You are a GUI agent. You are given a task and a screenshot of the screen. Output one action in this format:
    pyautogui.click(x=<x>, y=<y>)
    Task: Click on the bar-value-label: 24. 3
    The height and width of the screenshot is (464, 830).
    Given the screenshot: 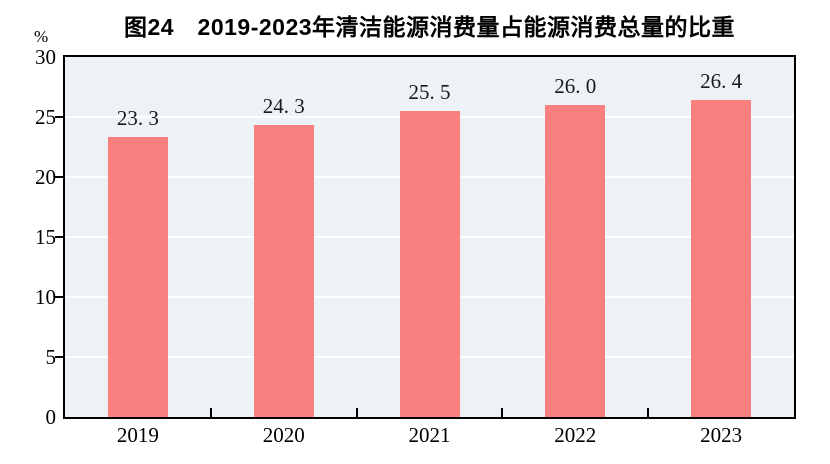 What is the action you would take?
    pyautogui.click(x=283, y=106)
    